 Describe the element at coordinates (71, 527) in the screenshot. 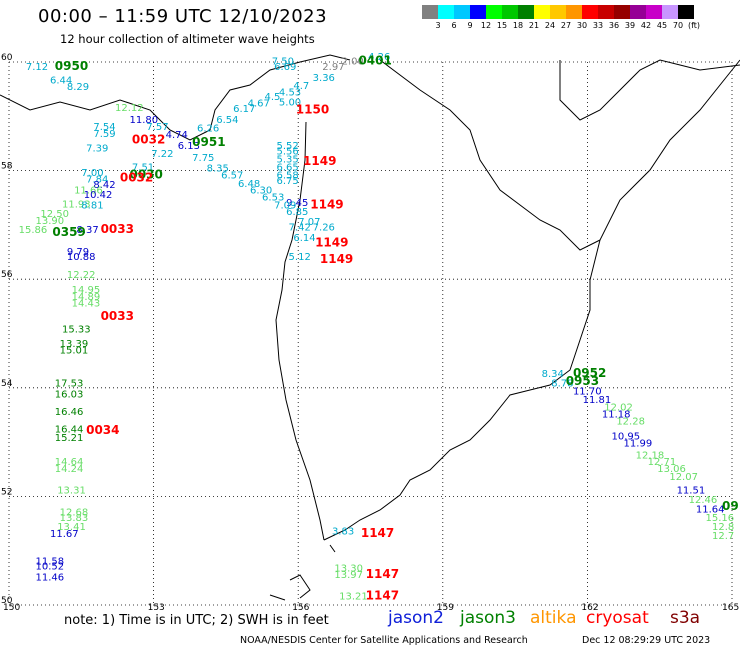

I see `wave-height-value: 13.41` at that location.